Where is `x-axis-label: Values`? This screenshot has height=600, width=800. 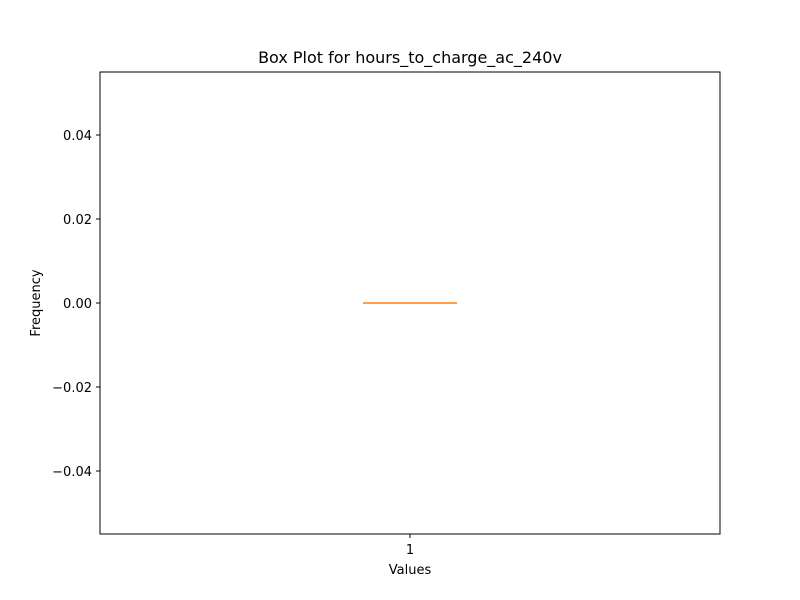
x-axis-label: Values is located at coordinates (410, 570).